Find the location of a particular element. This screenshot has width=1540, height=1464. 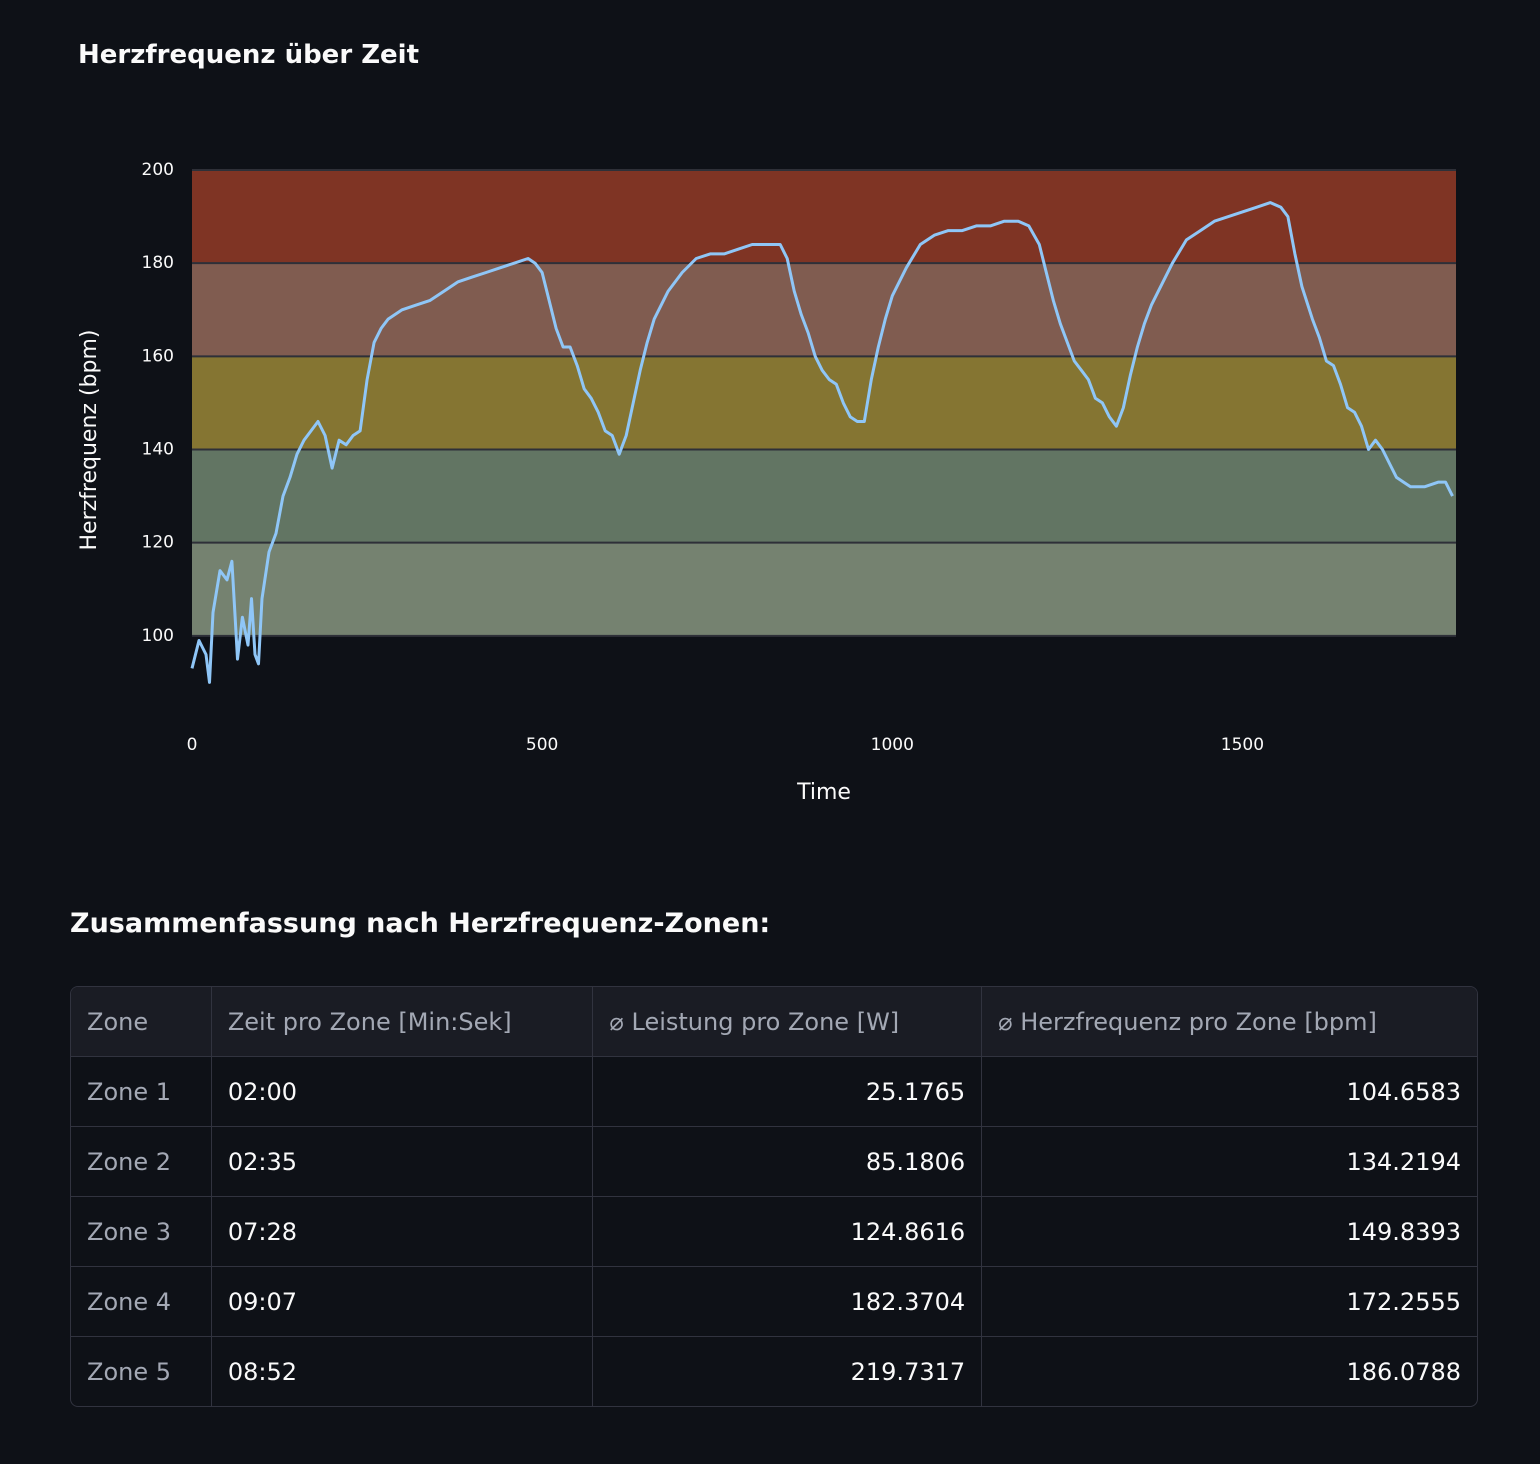

table-cell: Zone 4 is located at coordinates (141, 1301).